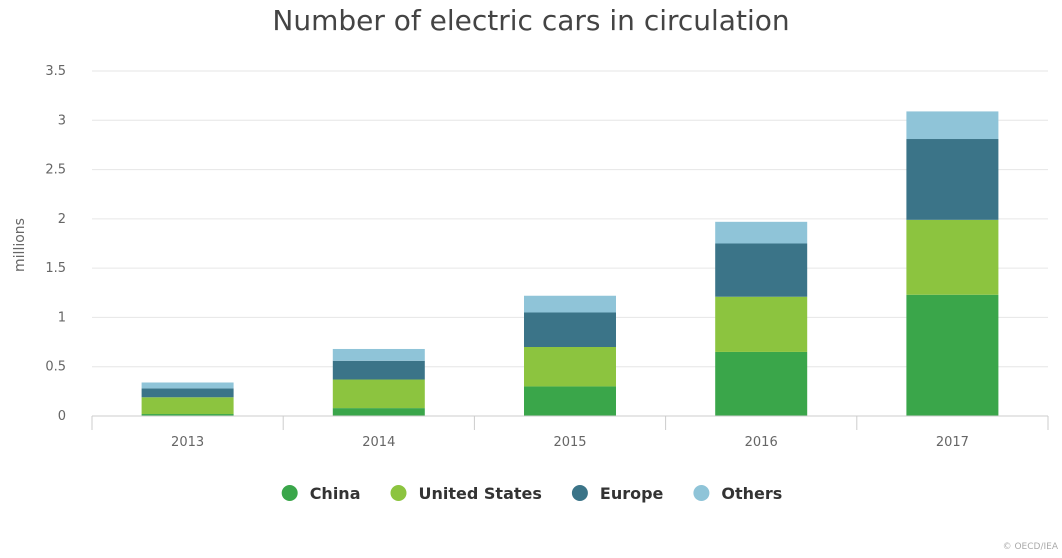 The width and height of the screenshot is (1062, 558). What do you see at coordinates (62, 416) in the screenshot?
I see `y-tick-label: 0` at bounding box center [62, 416].